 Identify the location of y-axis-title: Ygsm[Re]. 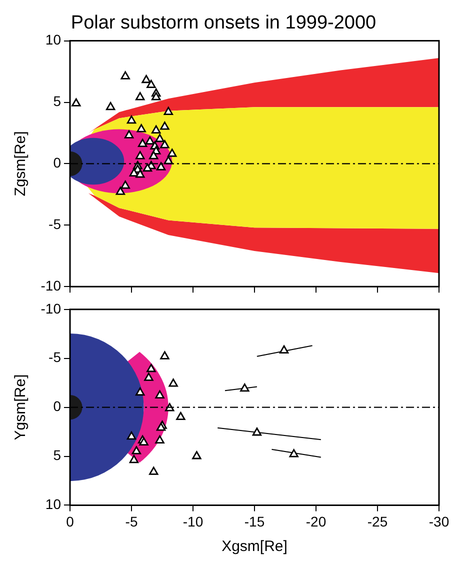
(21, 407).